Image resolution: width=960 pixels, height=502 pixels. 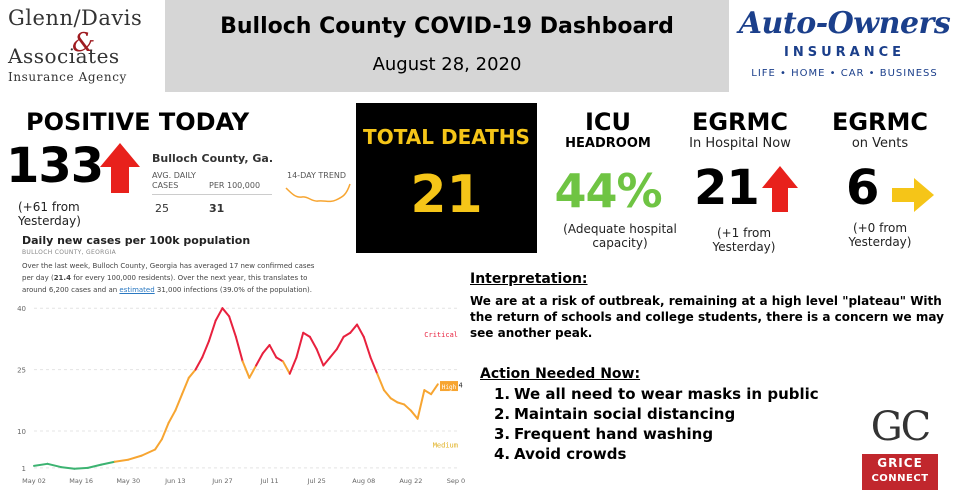 I want to click on avg-daily-cases-value: 25, so click(x=162, y=208).